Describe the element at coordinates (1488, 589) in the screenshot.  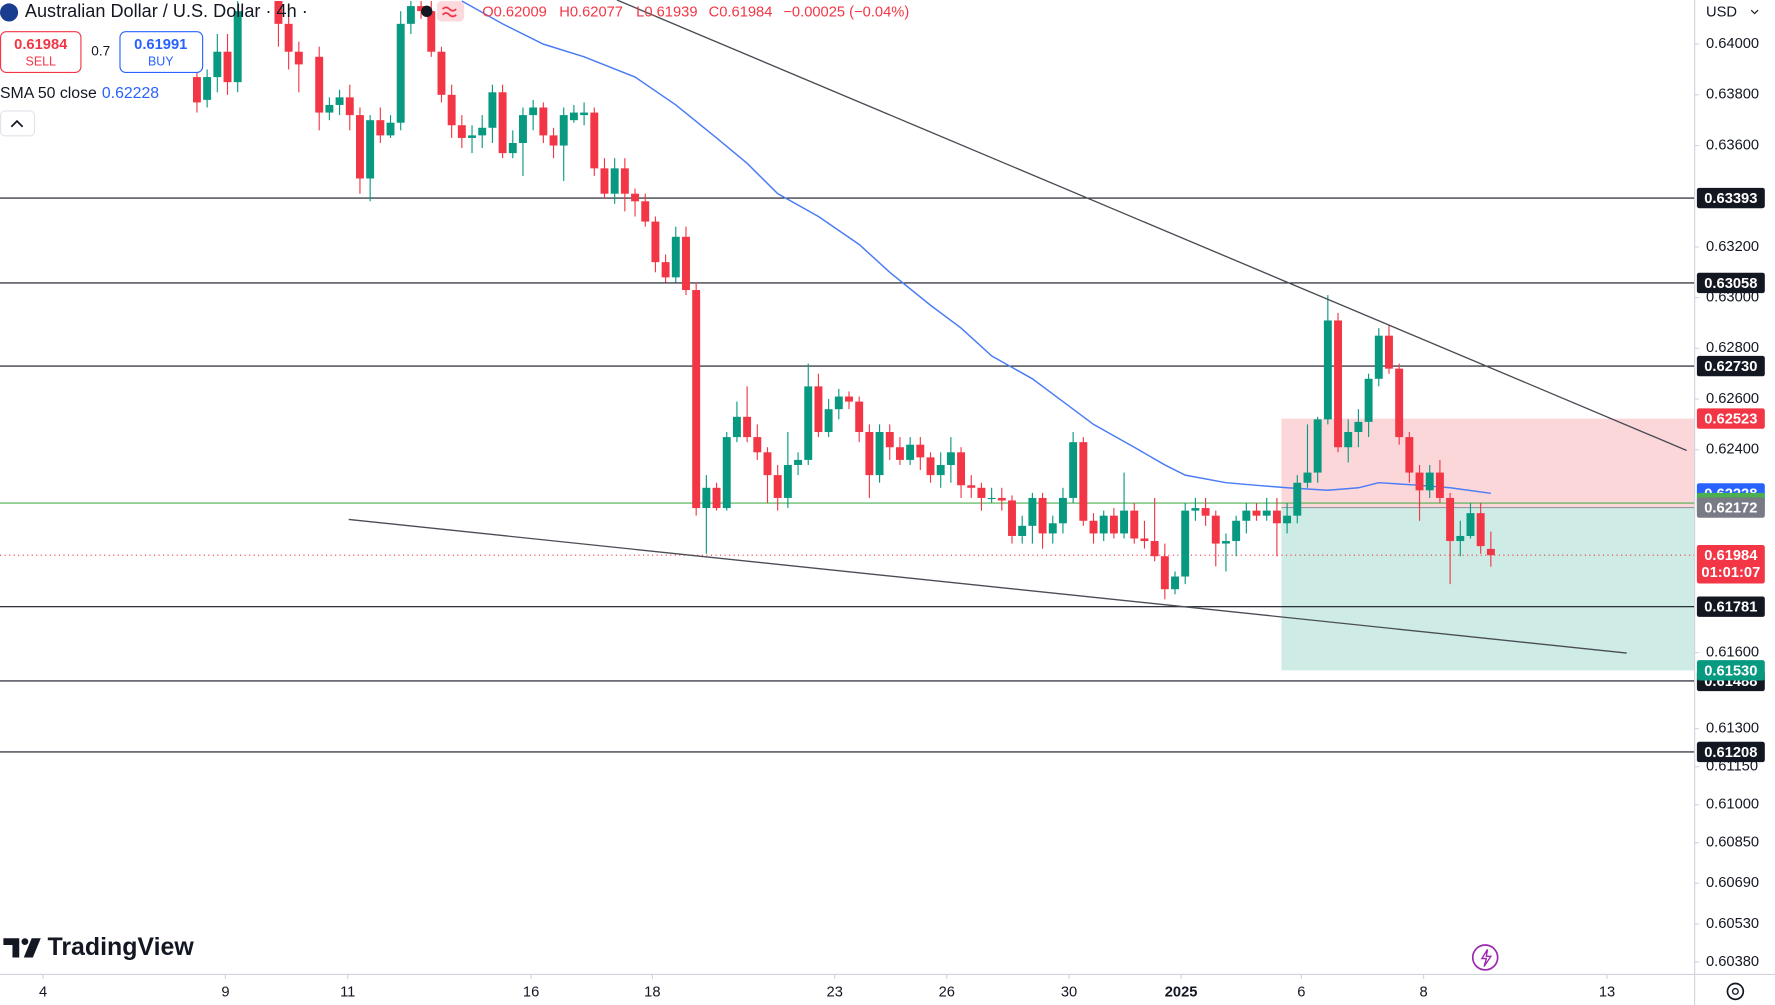
I see `target-zone` at that location.